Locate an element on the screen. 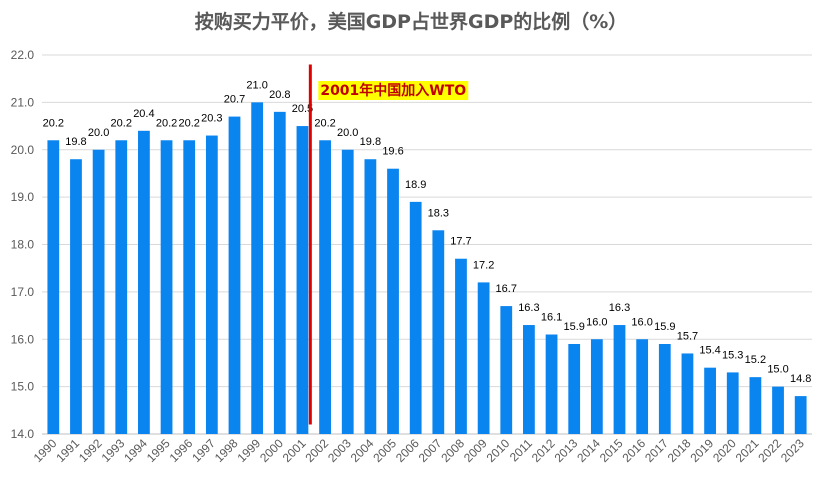 Image resolution: width=823 pixels, height=487 pixels. bar-2012 is located at coordinates (551, 384).